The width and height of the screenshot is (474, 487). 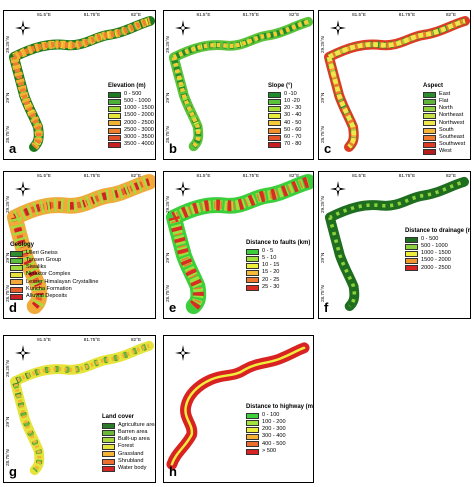 I want to click on legend-title: Geology, so click(x=22, y=245).